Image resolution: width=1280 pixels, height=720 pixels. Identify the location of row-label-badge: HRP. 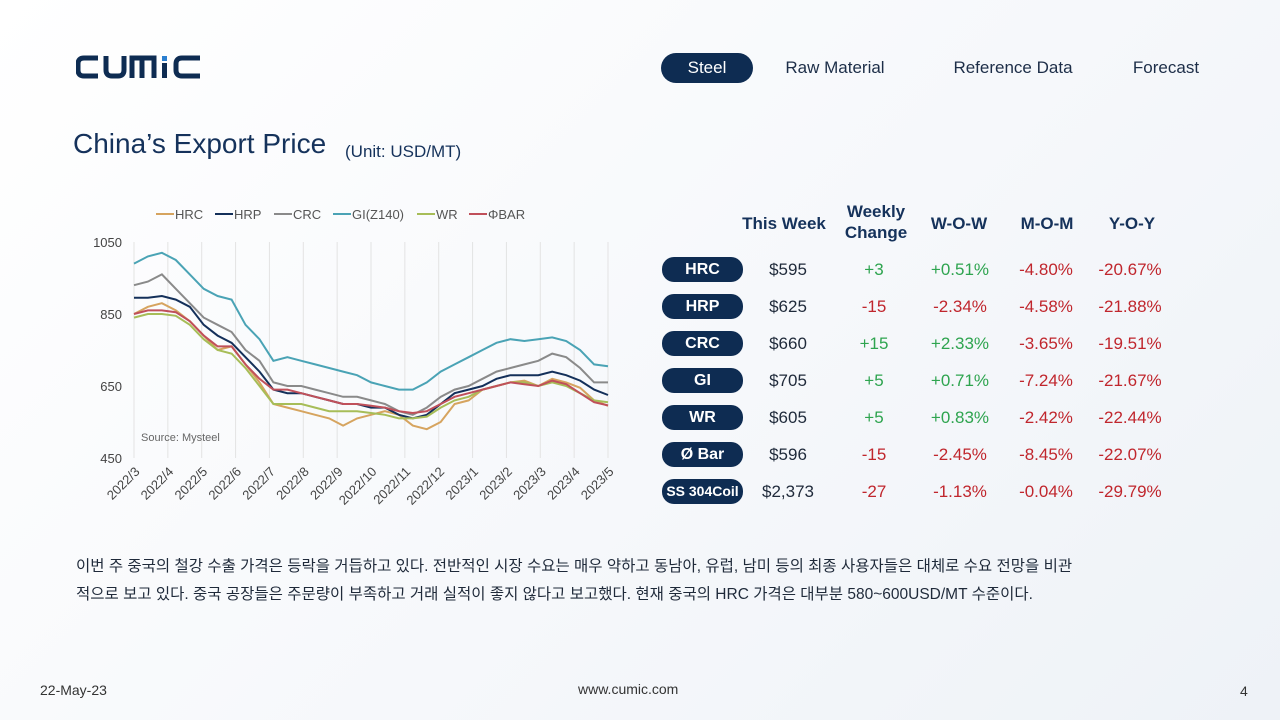
(702, 306).